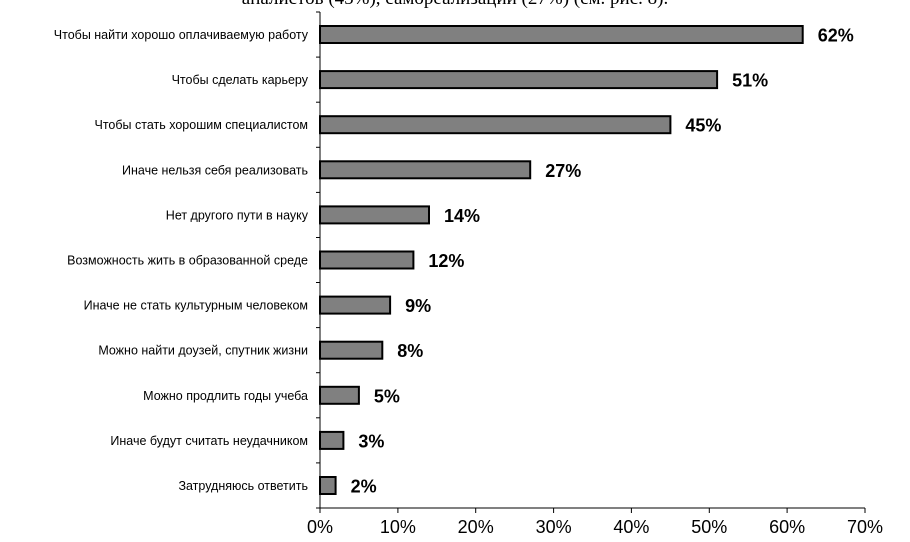 The width and height of the screenshot is (910, 542). What do you see at coordinates (243, 486) in the screenshot?
I see `category-label-10: Затрудняюсь ответить` at bounding box center [243, 486].